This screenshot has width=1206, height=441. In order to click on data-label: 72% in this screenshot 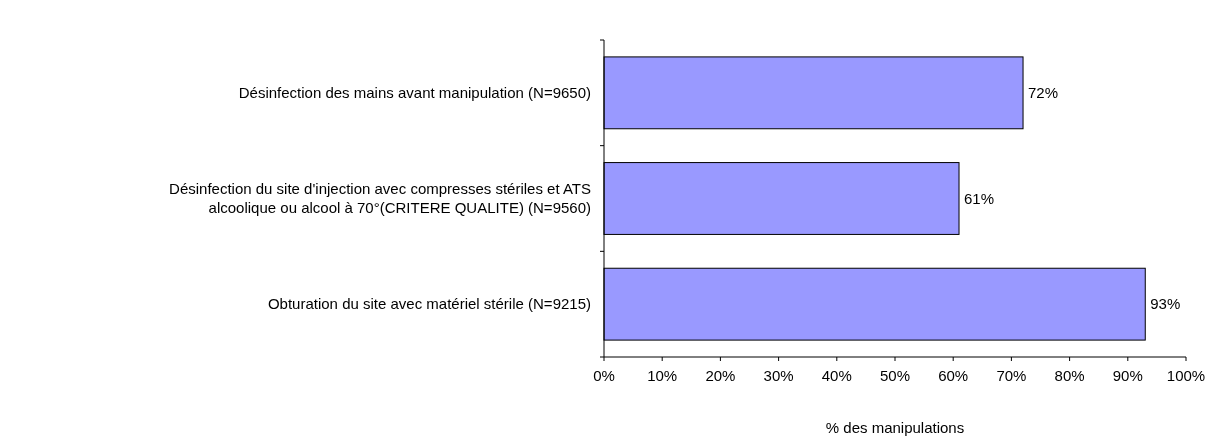, I will do `click(1043, 93)`.